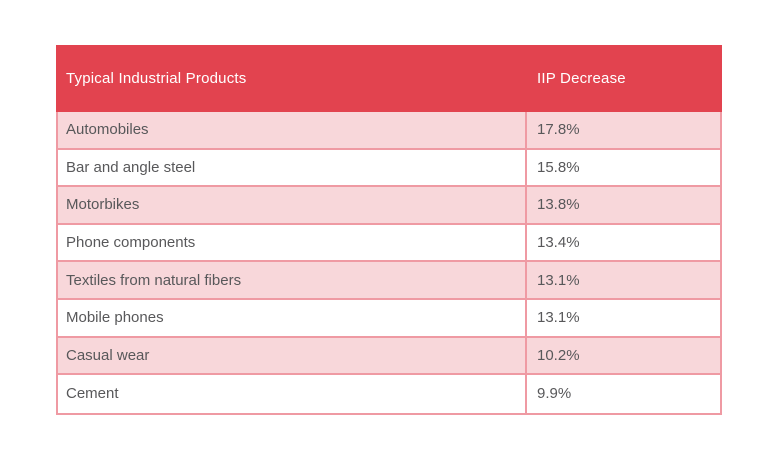  I want to click on decrease-cell: 9.9%, so click(554, 394).